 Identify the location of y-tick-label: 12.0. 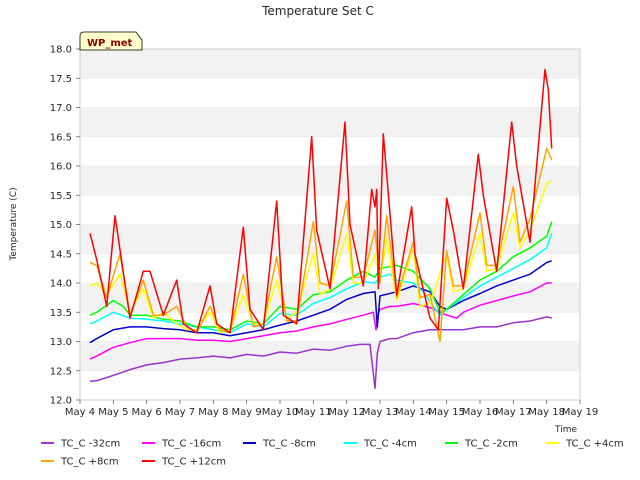
(61, 401).